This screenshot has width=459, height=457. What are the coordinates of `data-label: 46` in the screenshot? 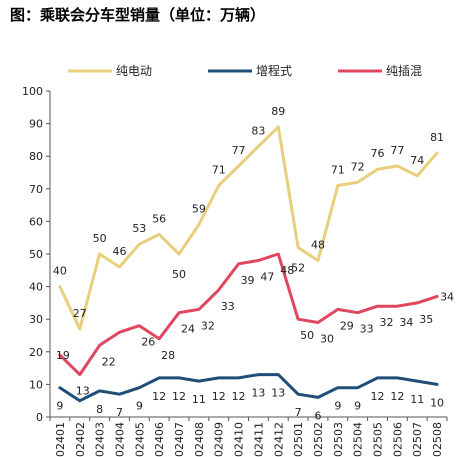 It's located at (119, 251).